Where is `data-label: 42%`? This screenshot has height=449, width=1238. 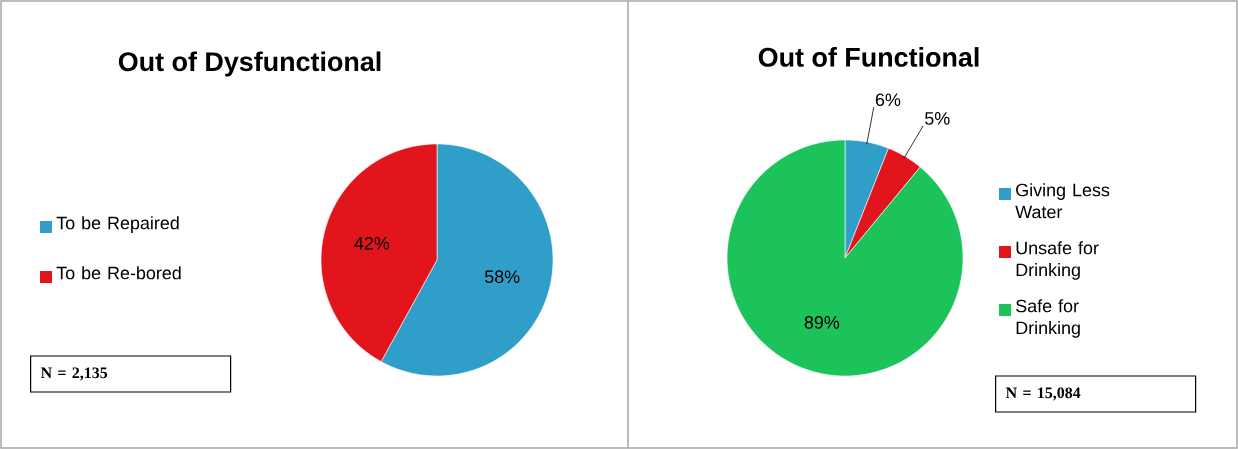 data-label: 42% is located at coordinates (372, 243).